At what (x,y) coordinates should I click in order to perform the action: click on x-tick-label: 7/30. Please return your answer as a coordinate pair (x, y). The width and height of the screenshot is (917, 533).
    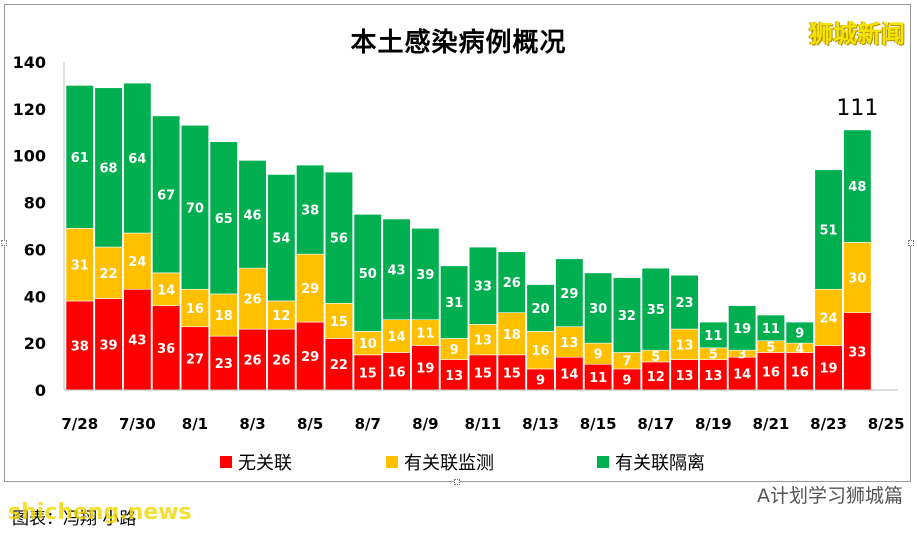
    Looking at the image, I should click on (137, 424).